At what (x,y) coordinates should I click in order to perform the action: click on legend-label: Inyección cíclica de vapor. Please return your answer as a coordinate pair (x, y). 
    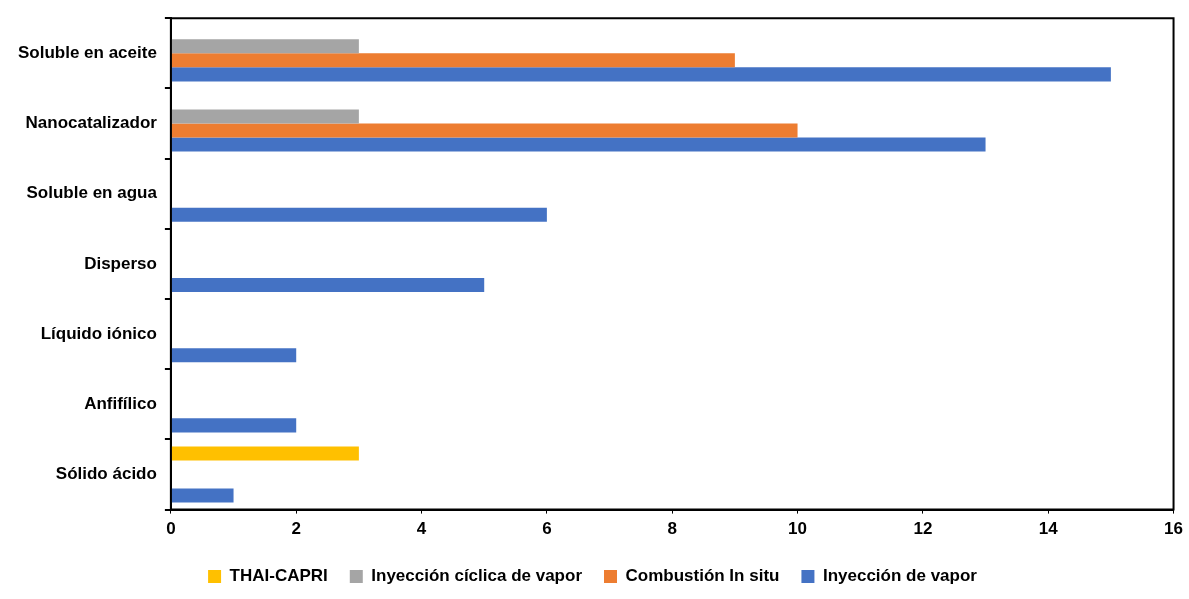
    Looking at the image, I should click on (477, 576).